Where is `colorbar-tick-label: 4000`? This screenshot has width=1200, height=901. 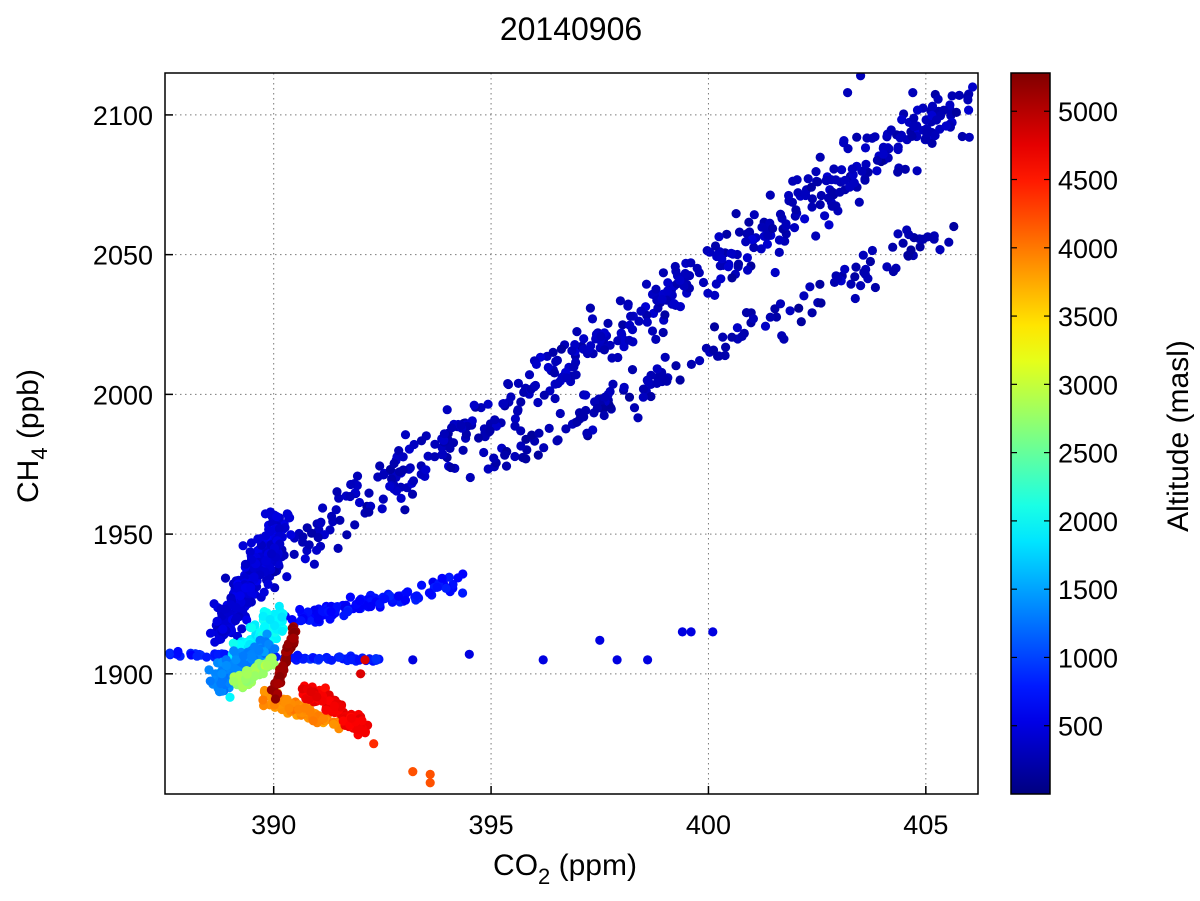 colorbar-tick-label: 4000 is located at coordinates (1088, 249).